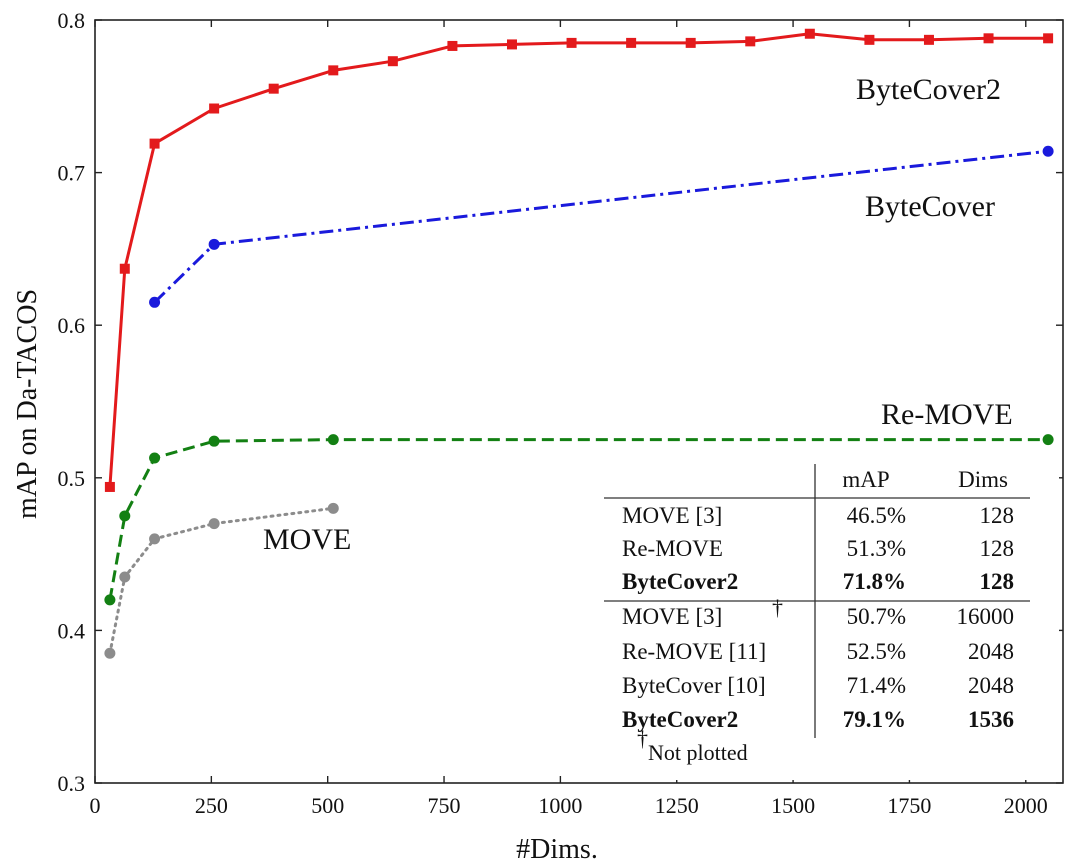  I want to click on series-move, so click(221, 580).